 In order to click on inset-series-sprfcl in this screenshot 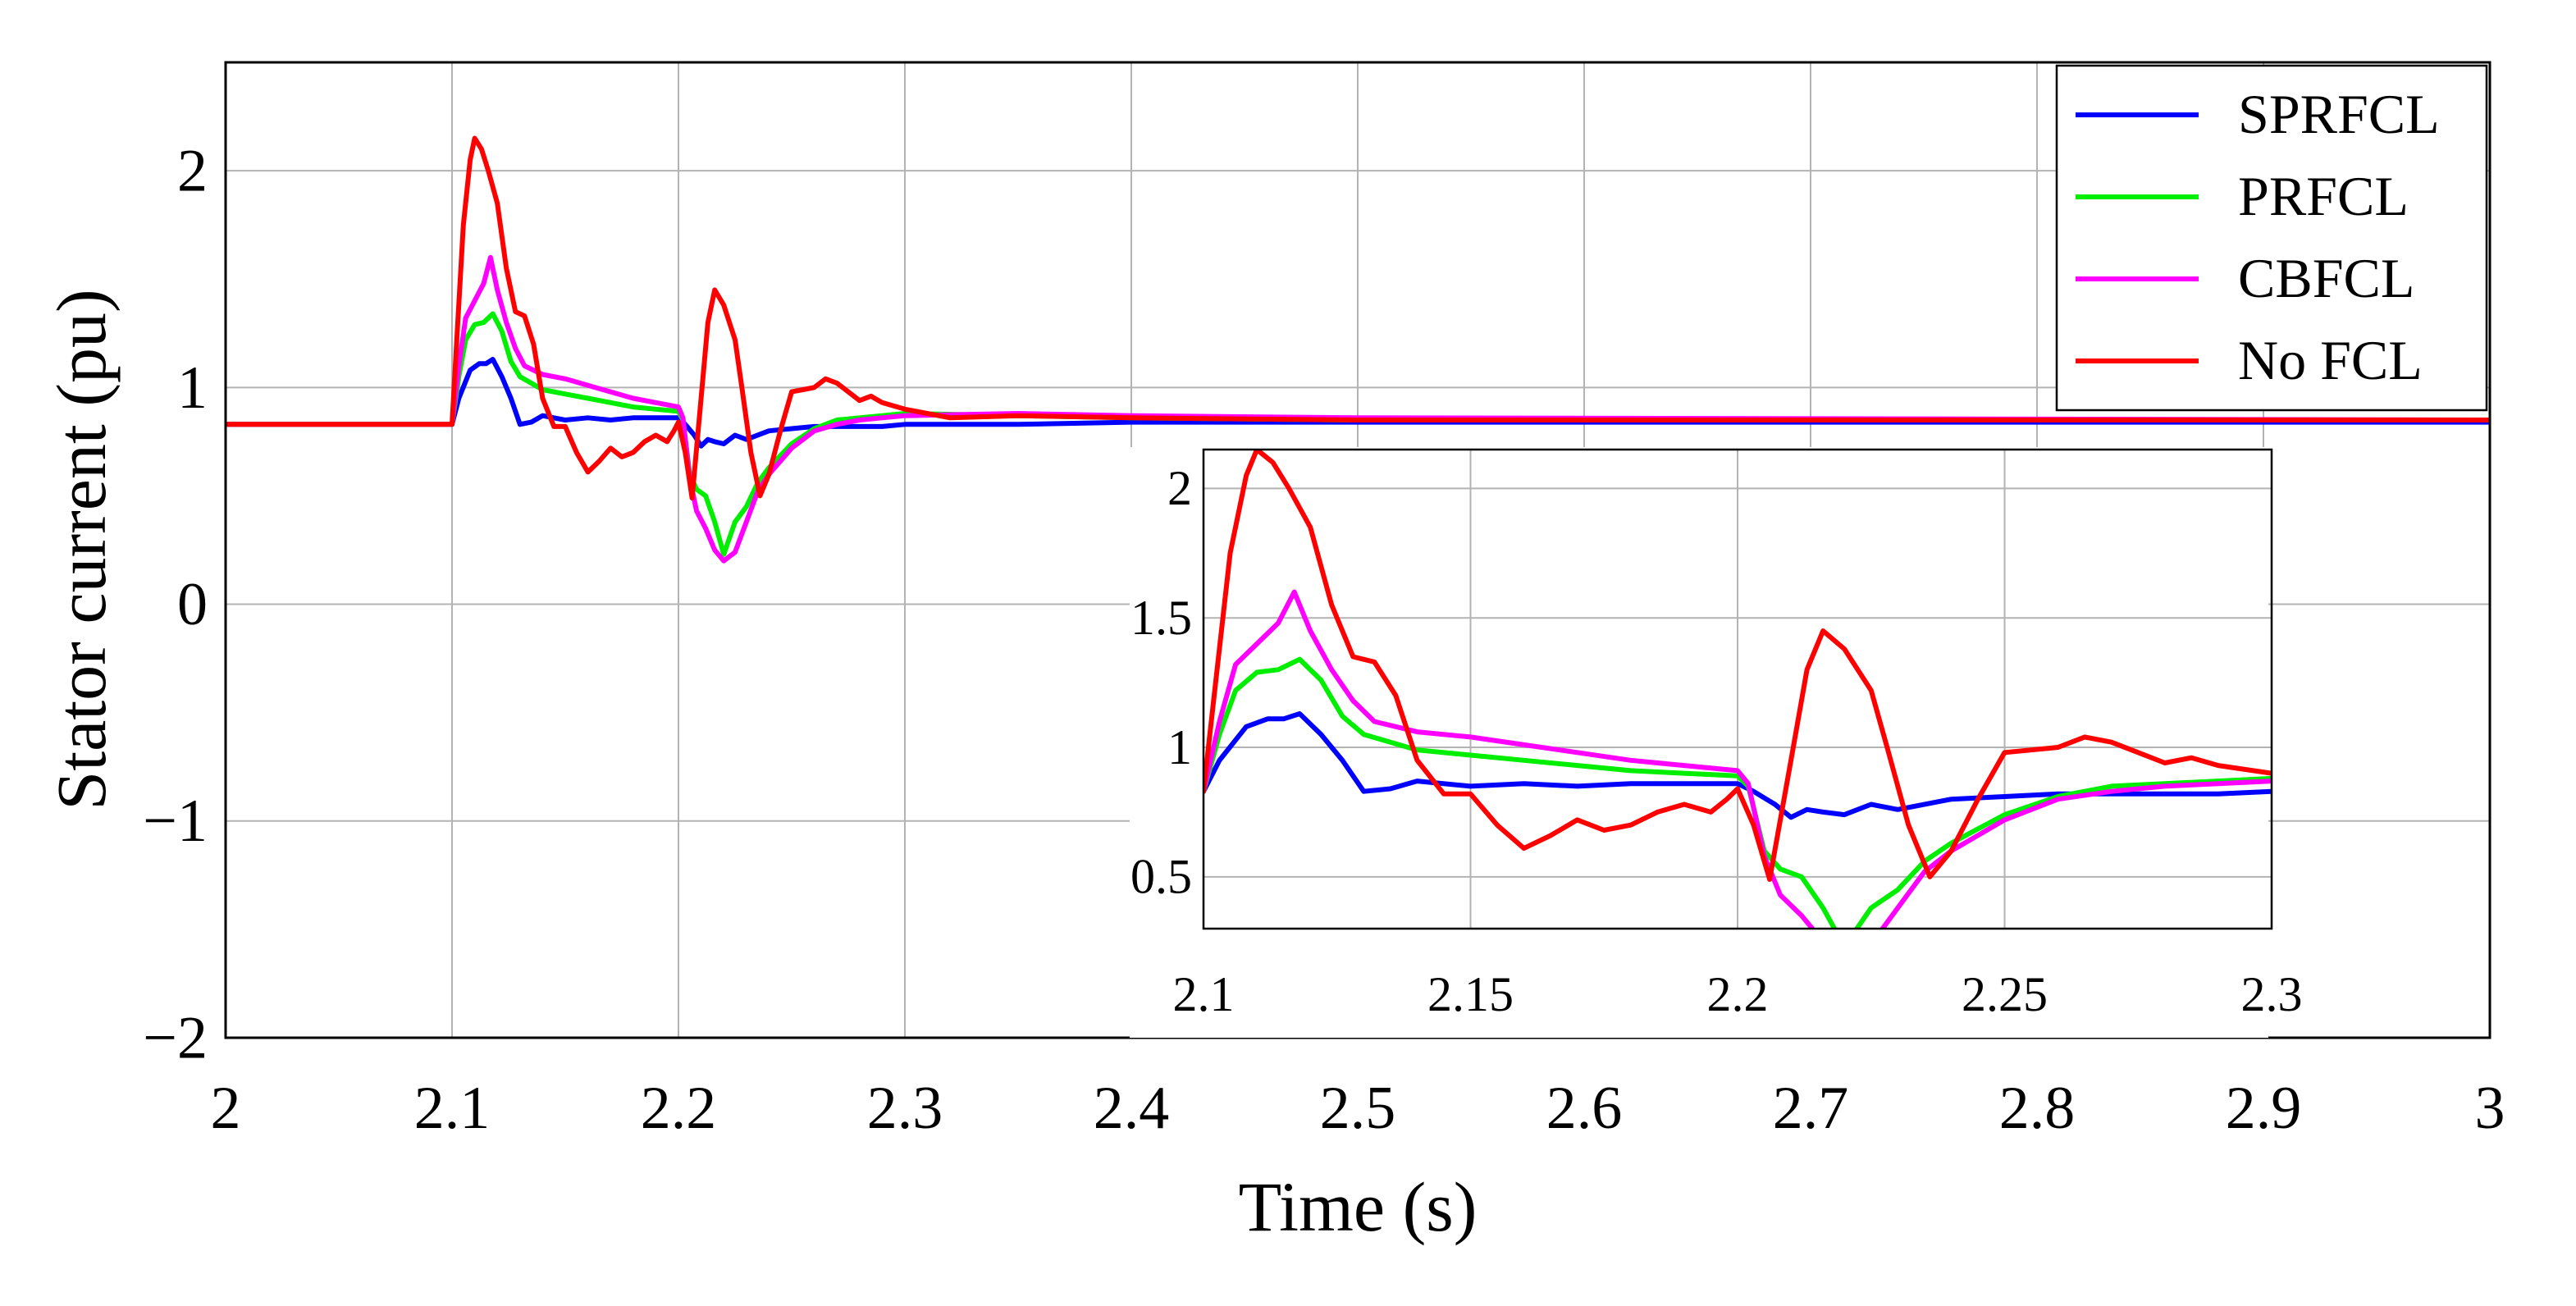, I will do `click(1738, 766)`.